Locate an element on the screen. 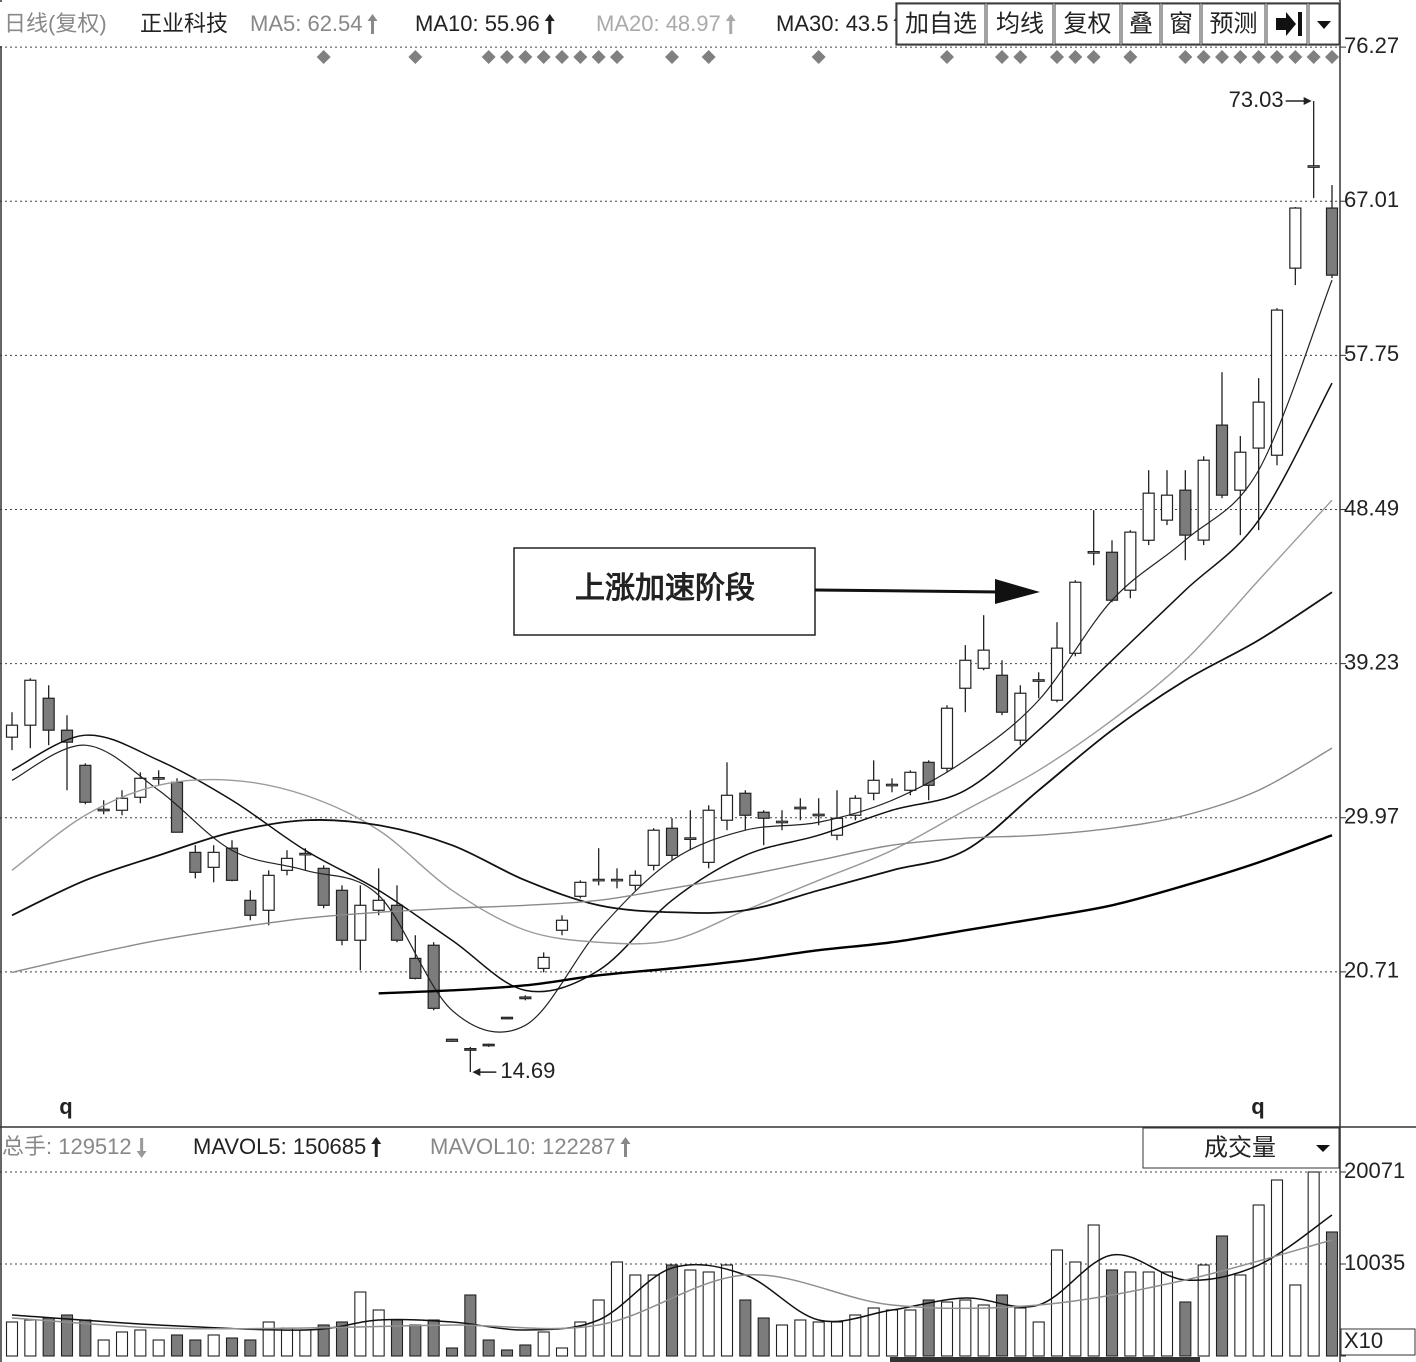  toolbar-button-label: 复权 is located at coordinates (1088, 23).